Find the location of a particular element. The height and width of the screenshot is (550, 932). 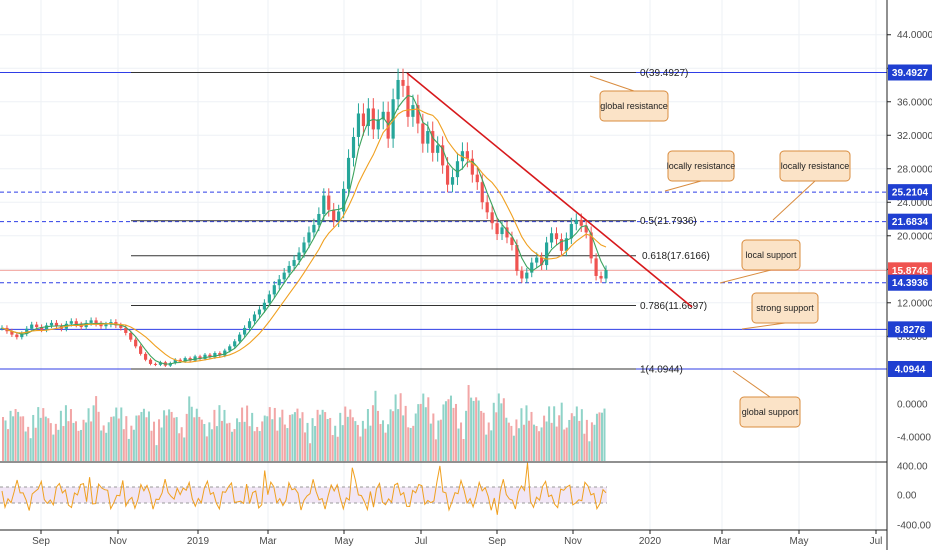

price-tag-text: 4.0944 is located at coordinates (910, 370).